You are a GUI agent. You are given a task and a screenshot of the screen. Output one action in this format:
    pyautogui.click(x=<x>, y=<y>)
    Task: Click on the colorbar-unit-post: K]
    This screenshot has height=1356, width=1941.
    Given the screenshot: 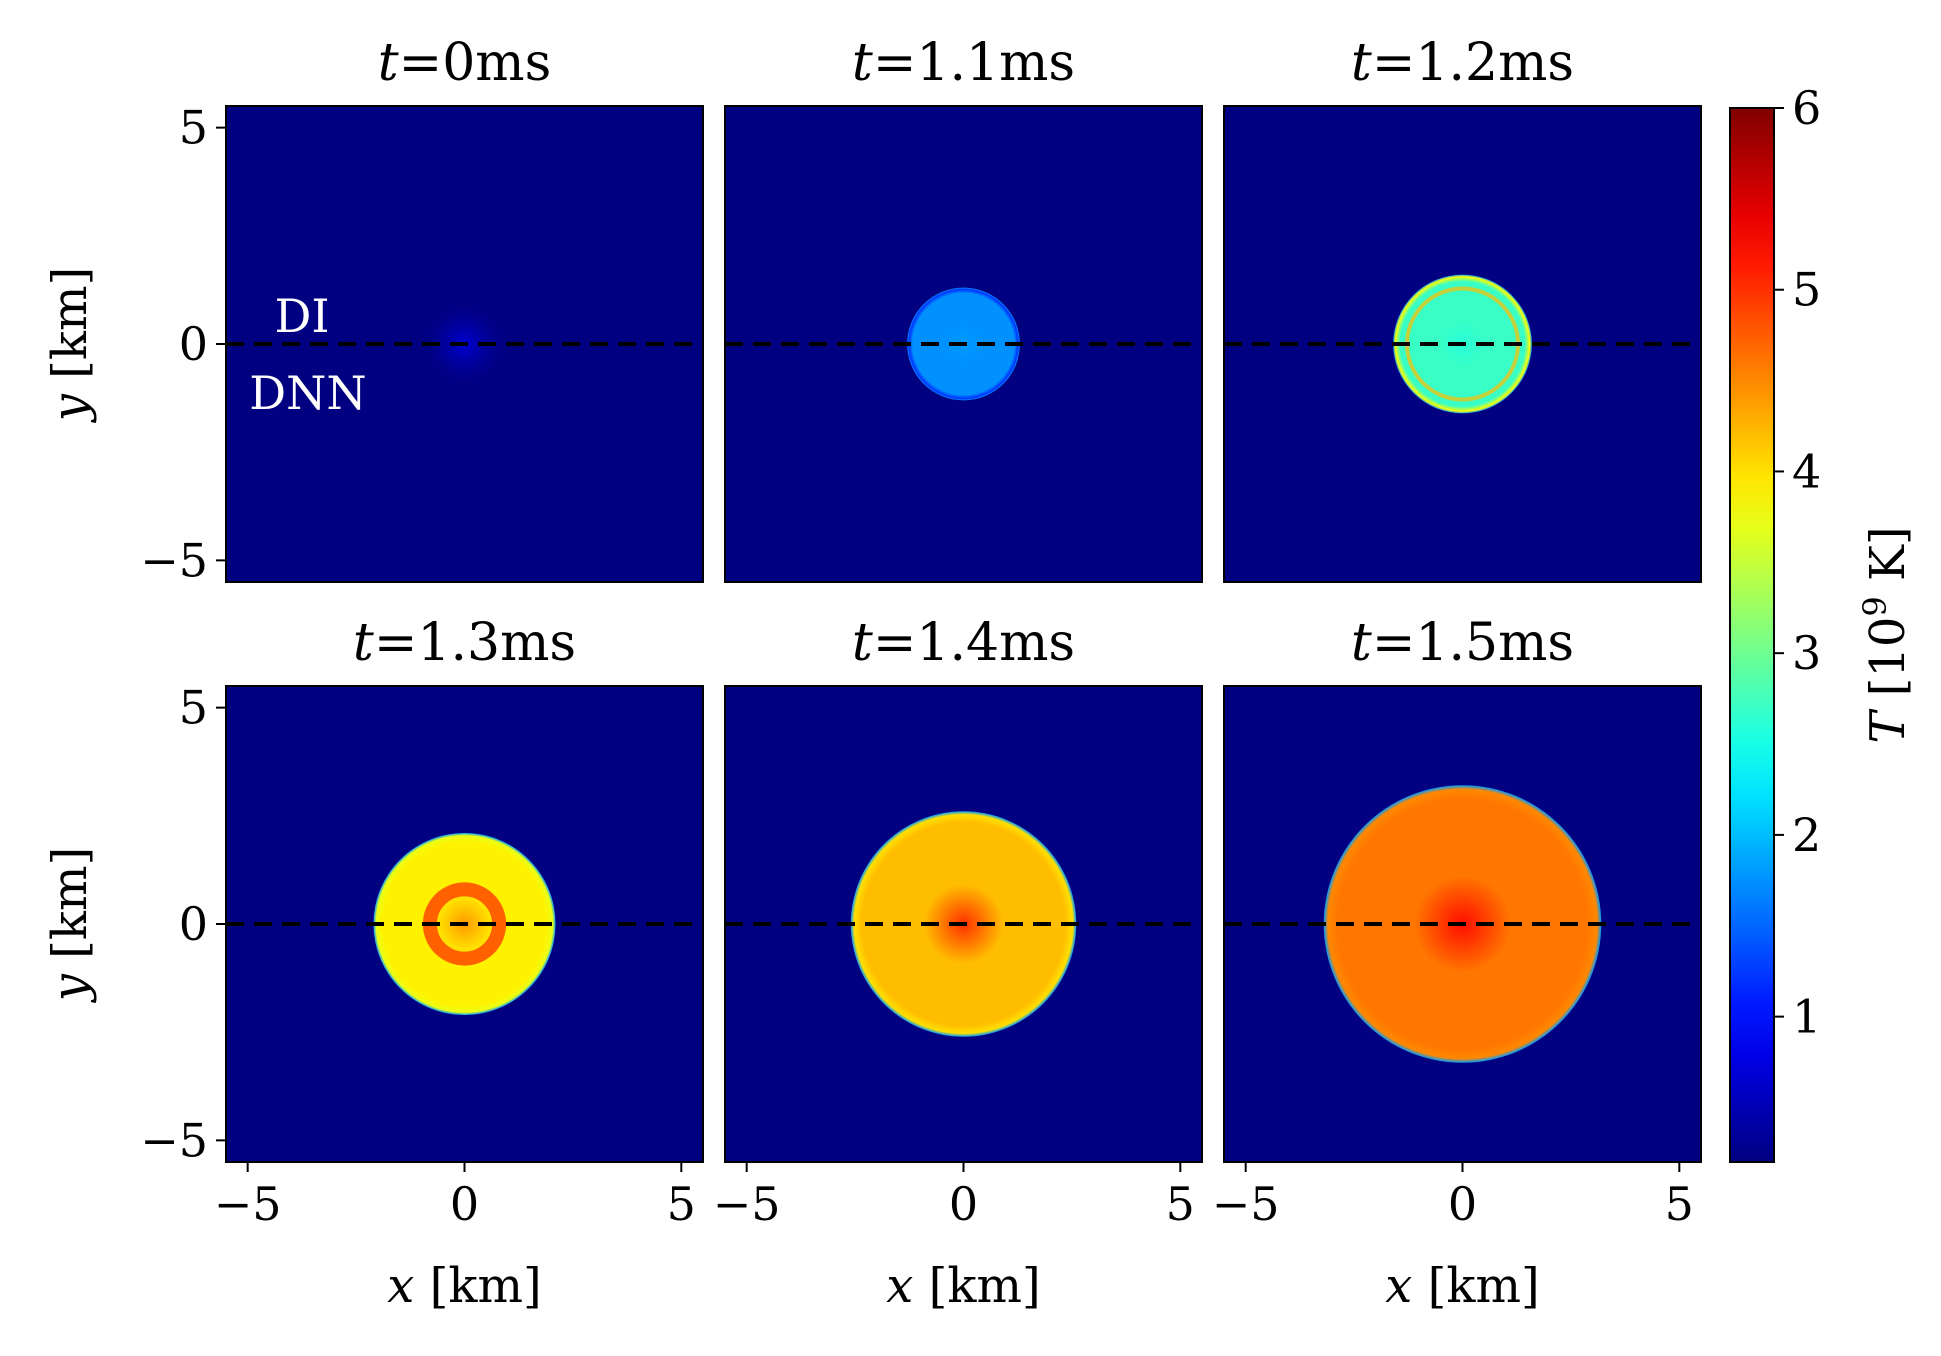 What is the action you would take?
    pyautogui.click(x=1888, y=561)
    